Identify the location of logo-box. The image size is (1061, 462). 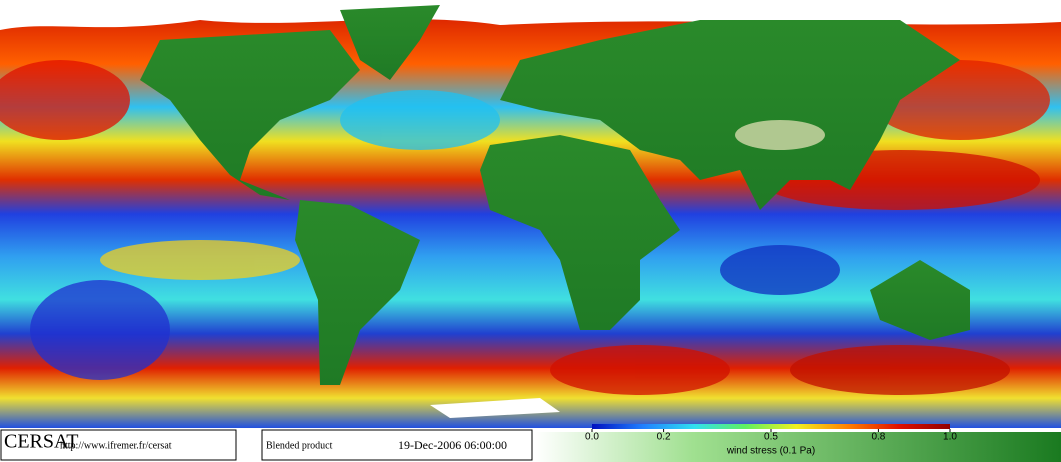
(118, 445).